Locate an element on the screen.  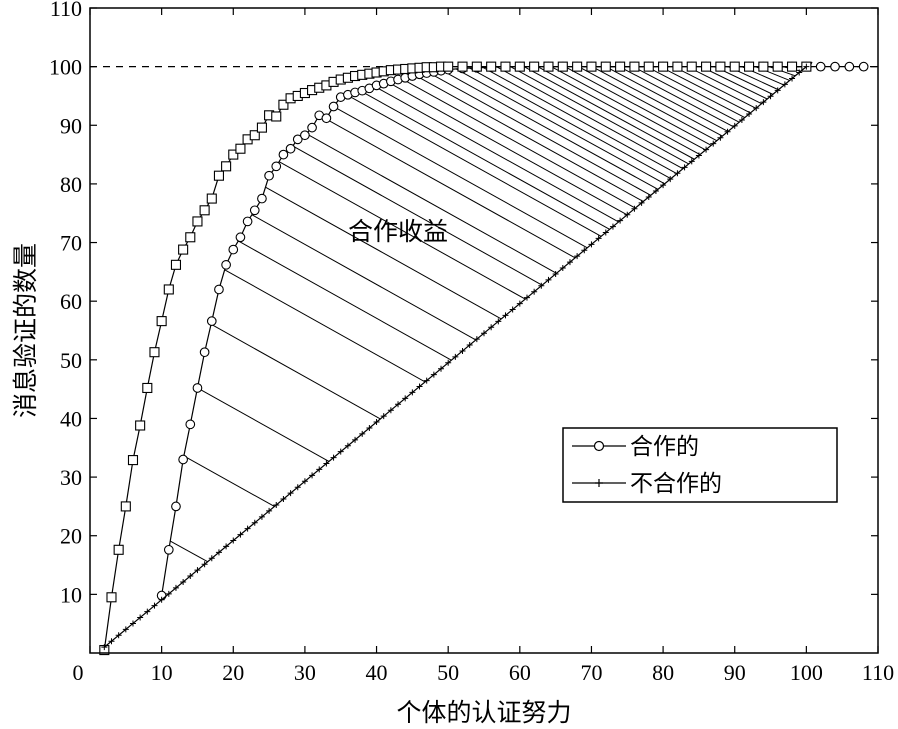
y-tick-label: 10 is located at coordinates (71, 594).